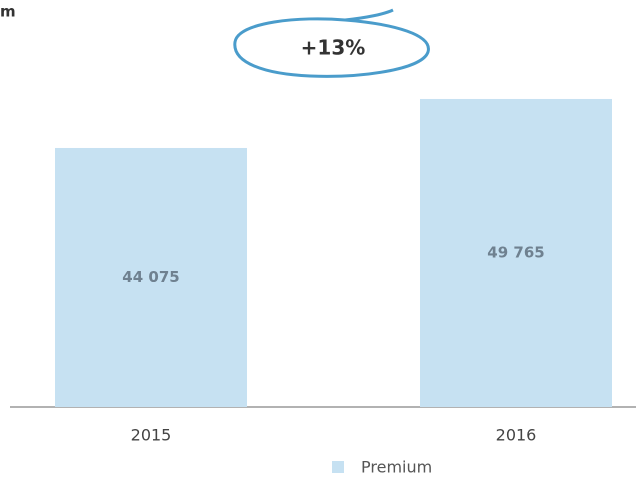  What do you see at coordinates (396, 467) in the screenshot?
I see `legend-label: Premium` at bounding box center [396, 467].